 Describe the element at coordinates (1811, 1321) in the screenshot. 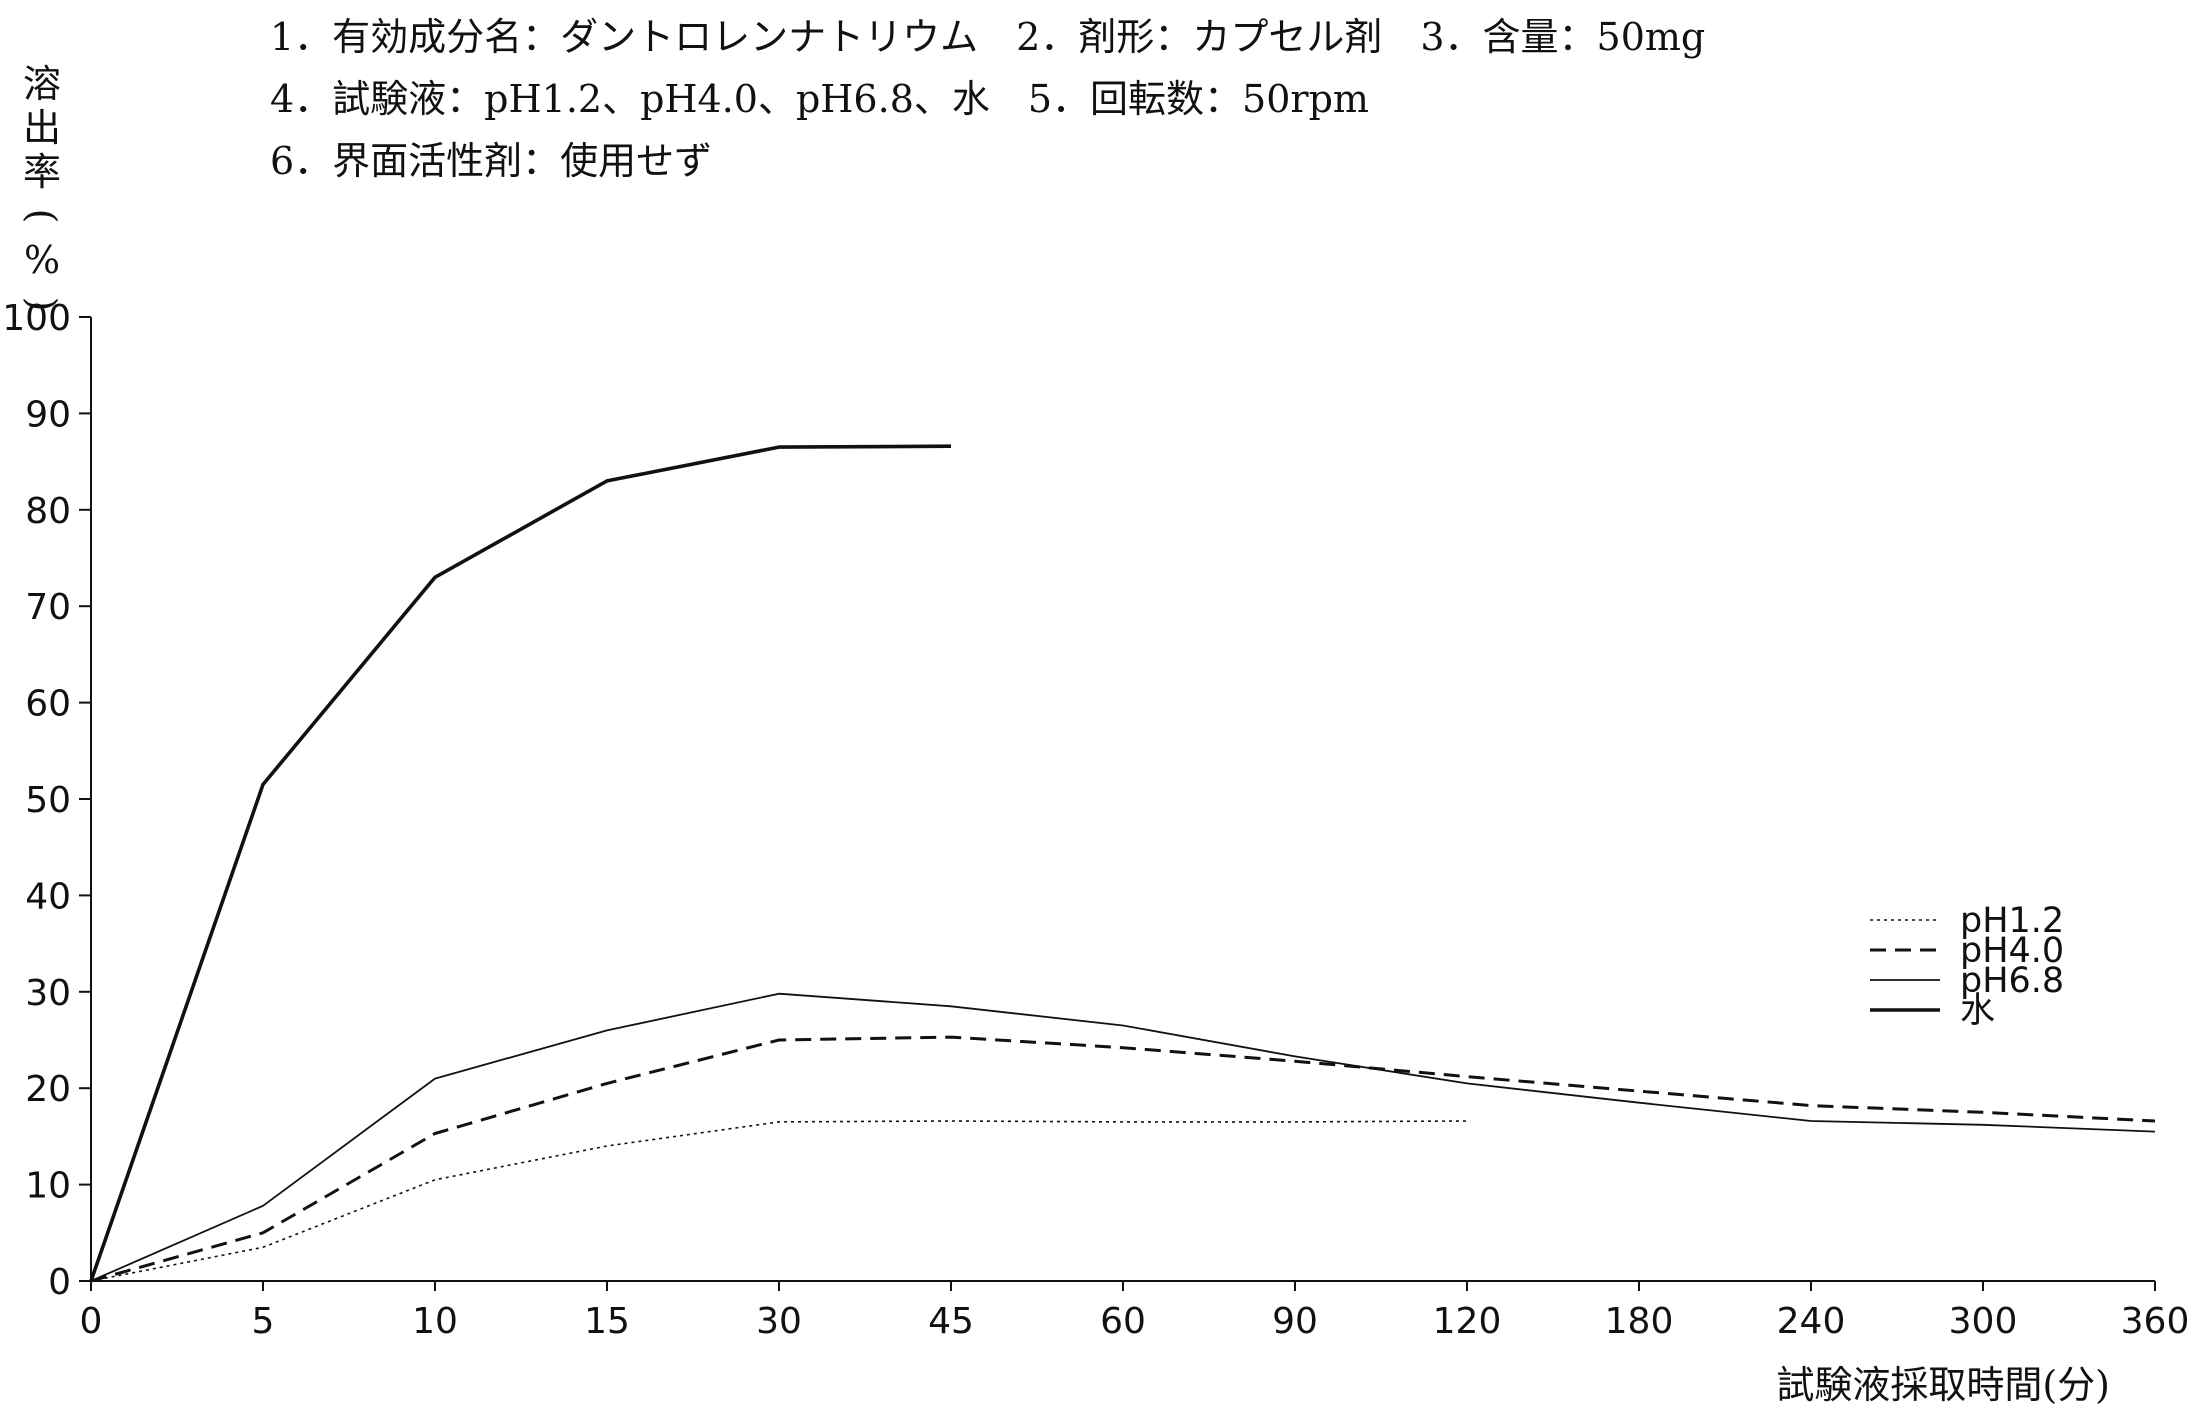

I see `x-tick-label: 240` at that location.